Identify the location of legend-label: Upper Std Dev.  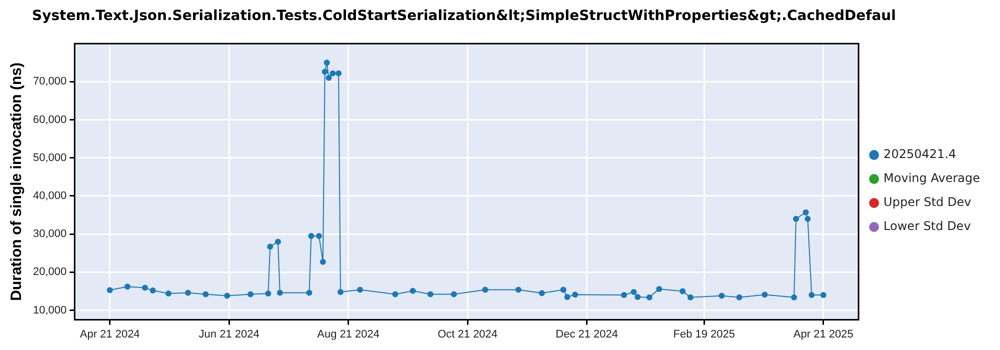
(928, 202).